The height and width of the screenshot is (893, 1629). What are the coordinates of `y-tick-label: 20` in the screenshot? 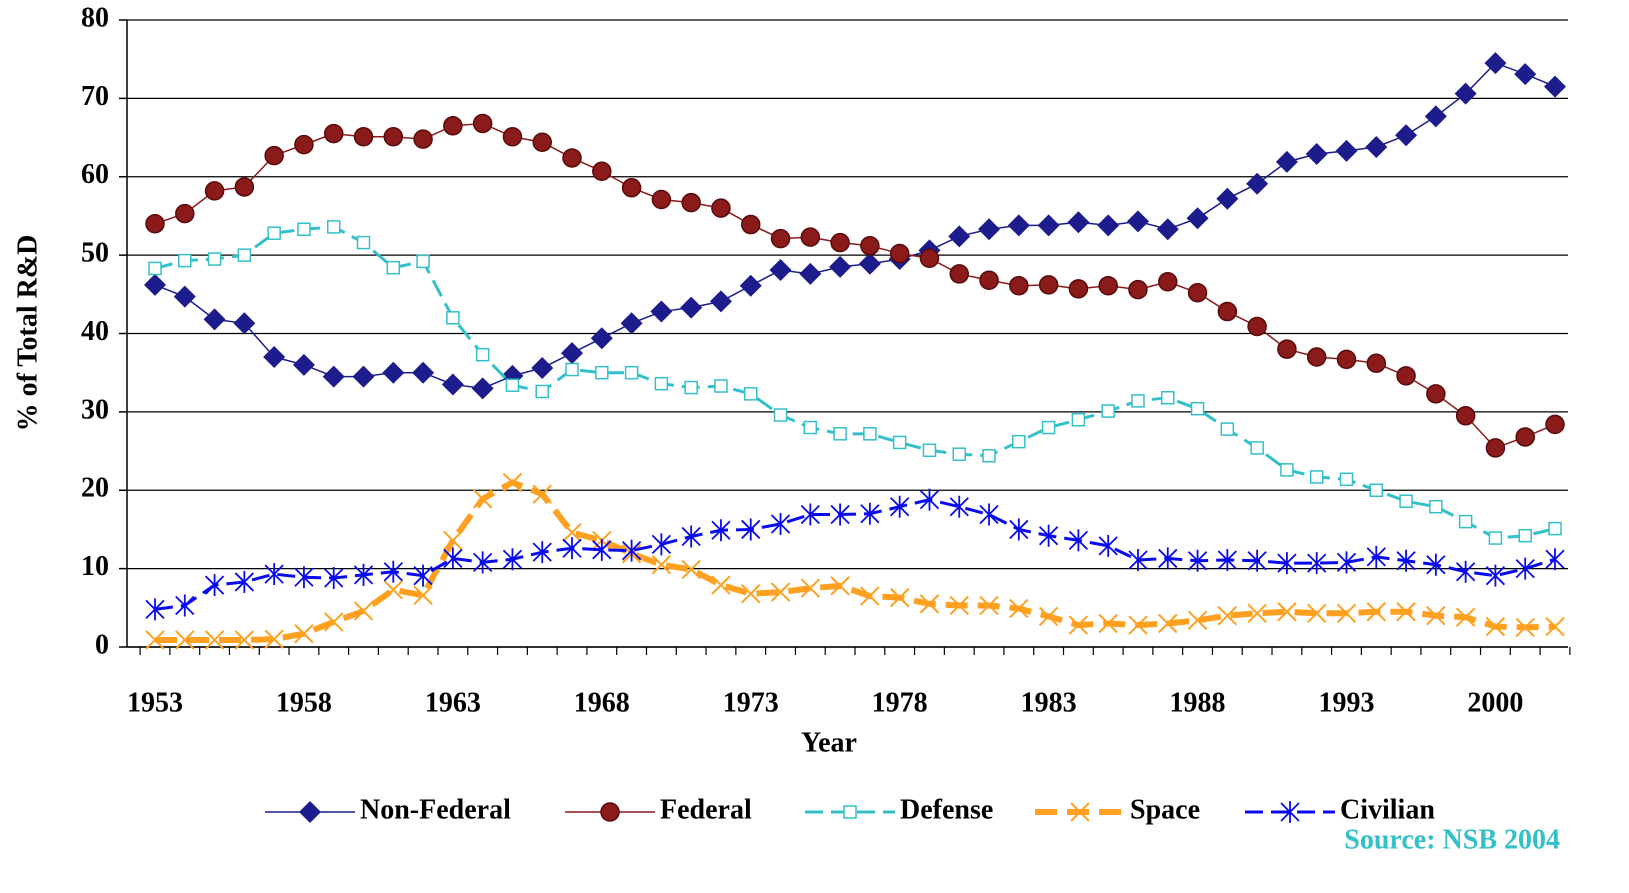 It's located at (95, 488).